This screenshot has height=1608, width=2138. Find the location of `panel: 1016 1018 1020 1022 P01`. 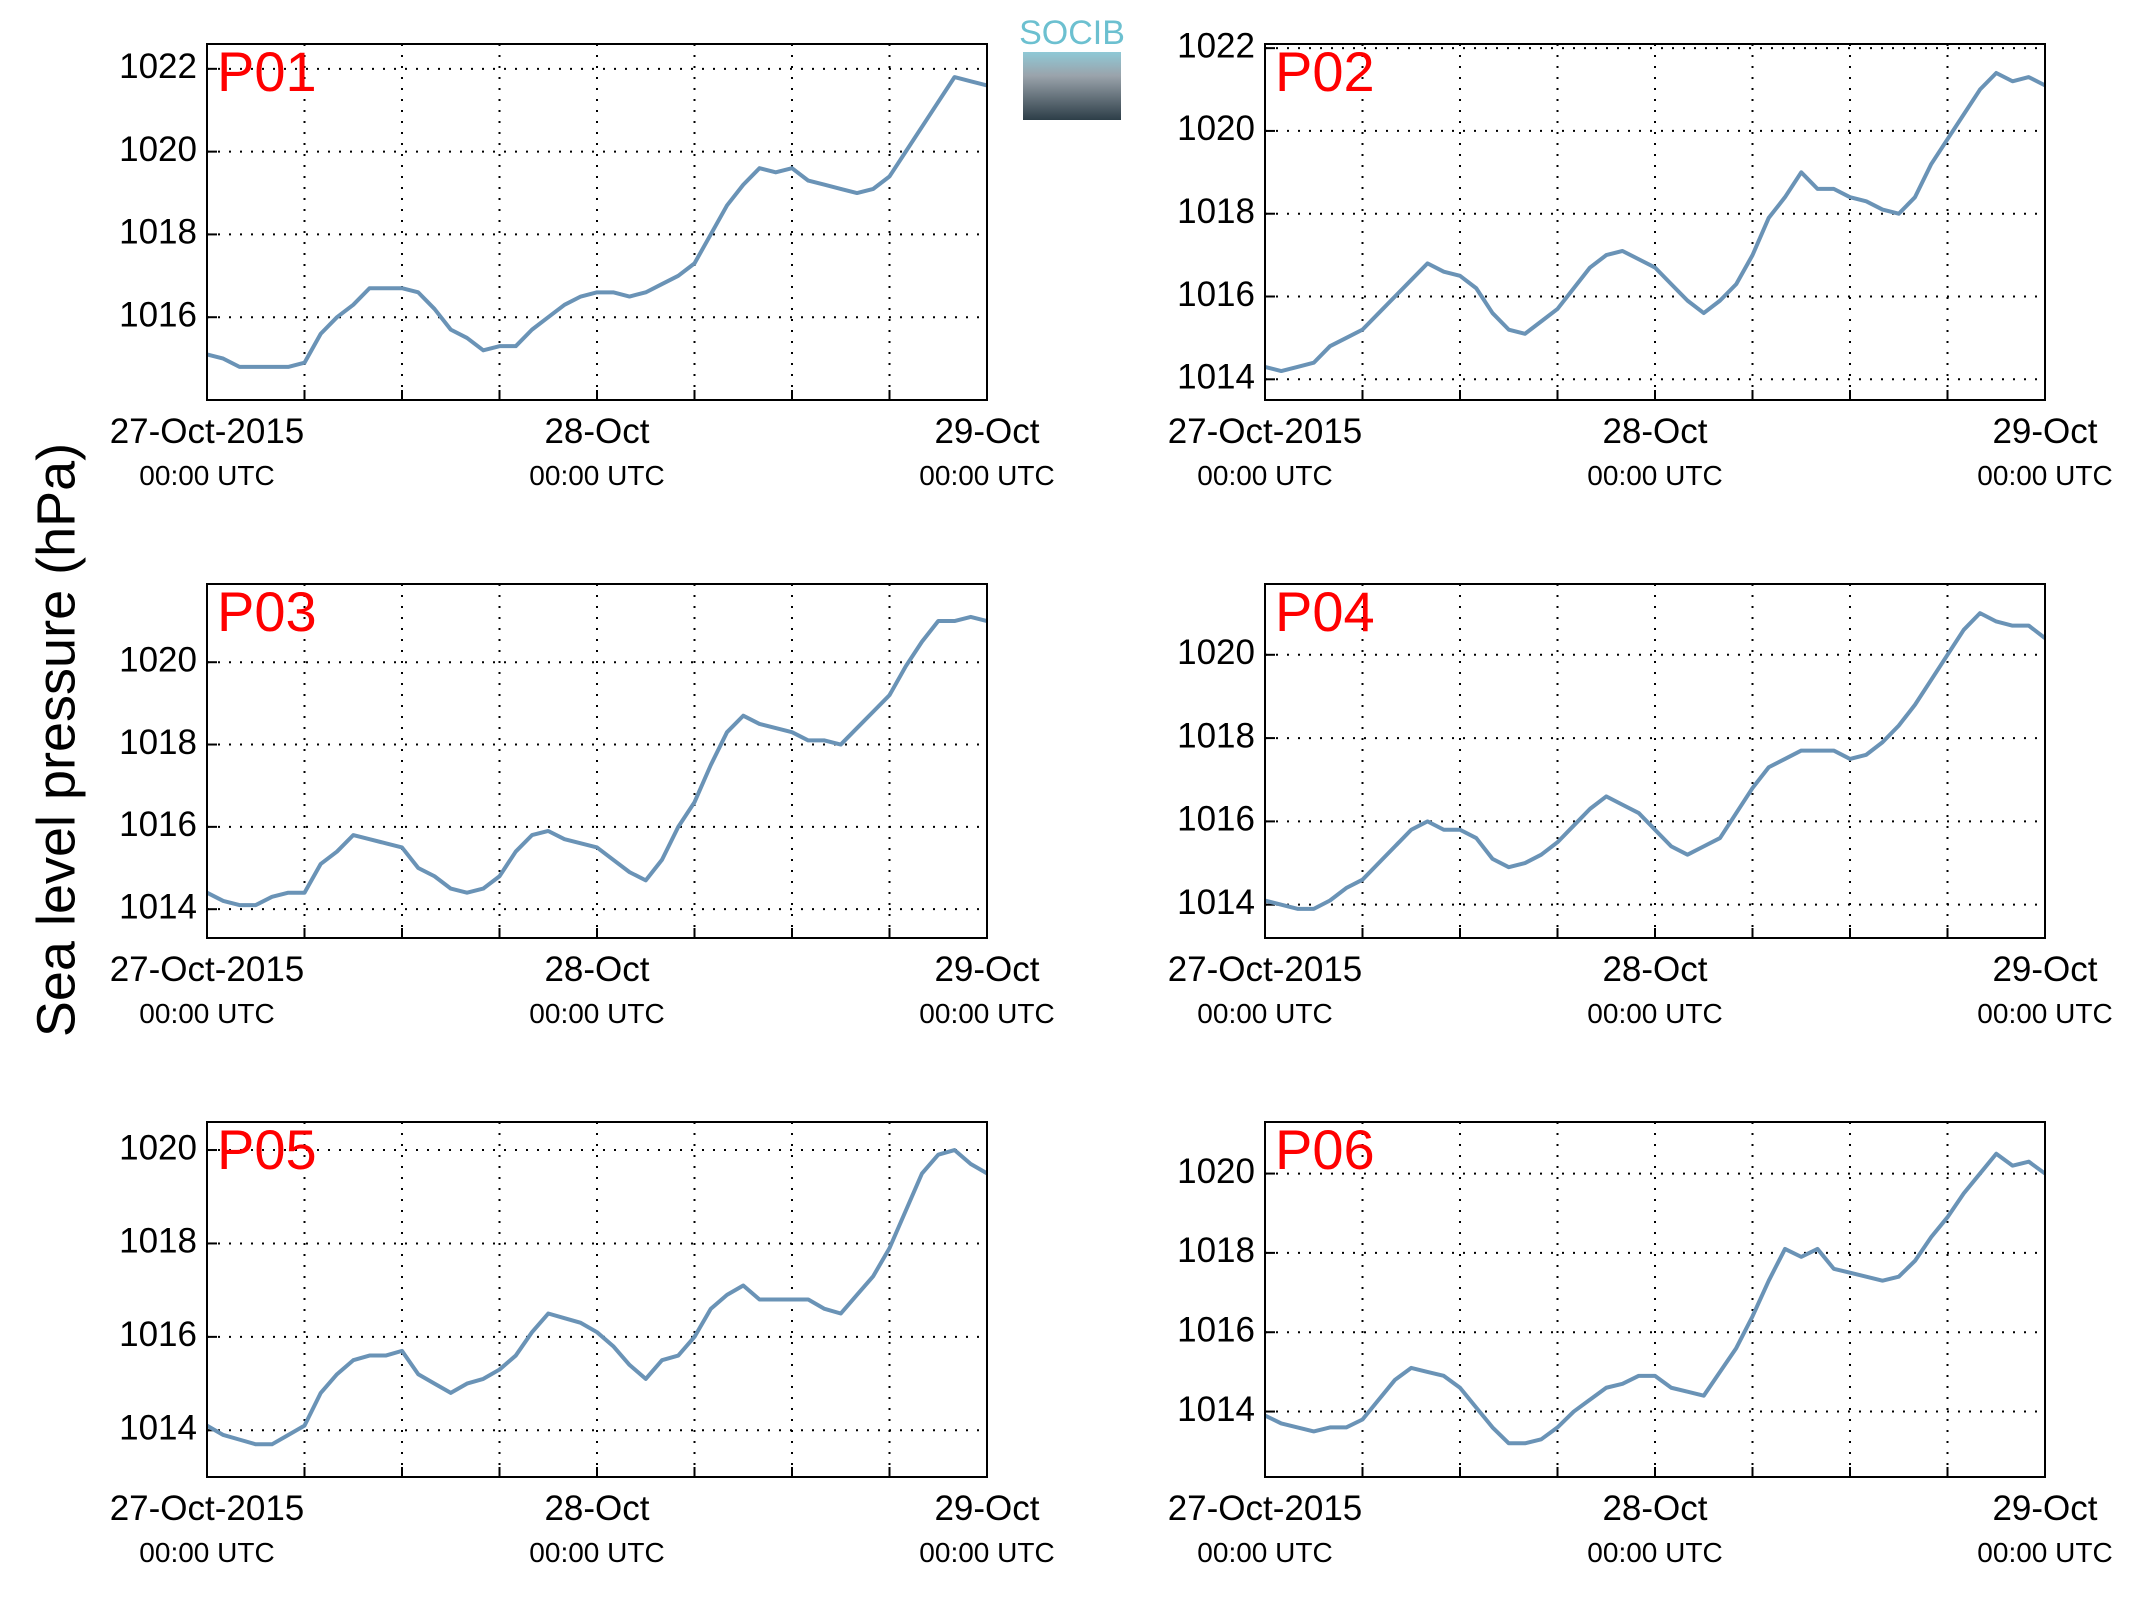

panel: 1016 1018 1020 1022 P01 is located at coordinates (553, 220).